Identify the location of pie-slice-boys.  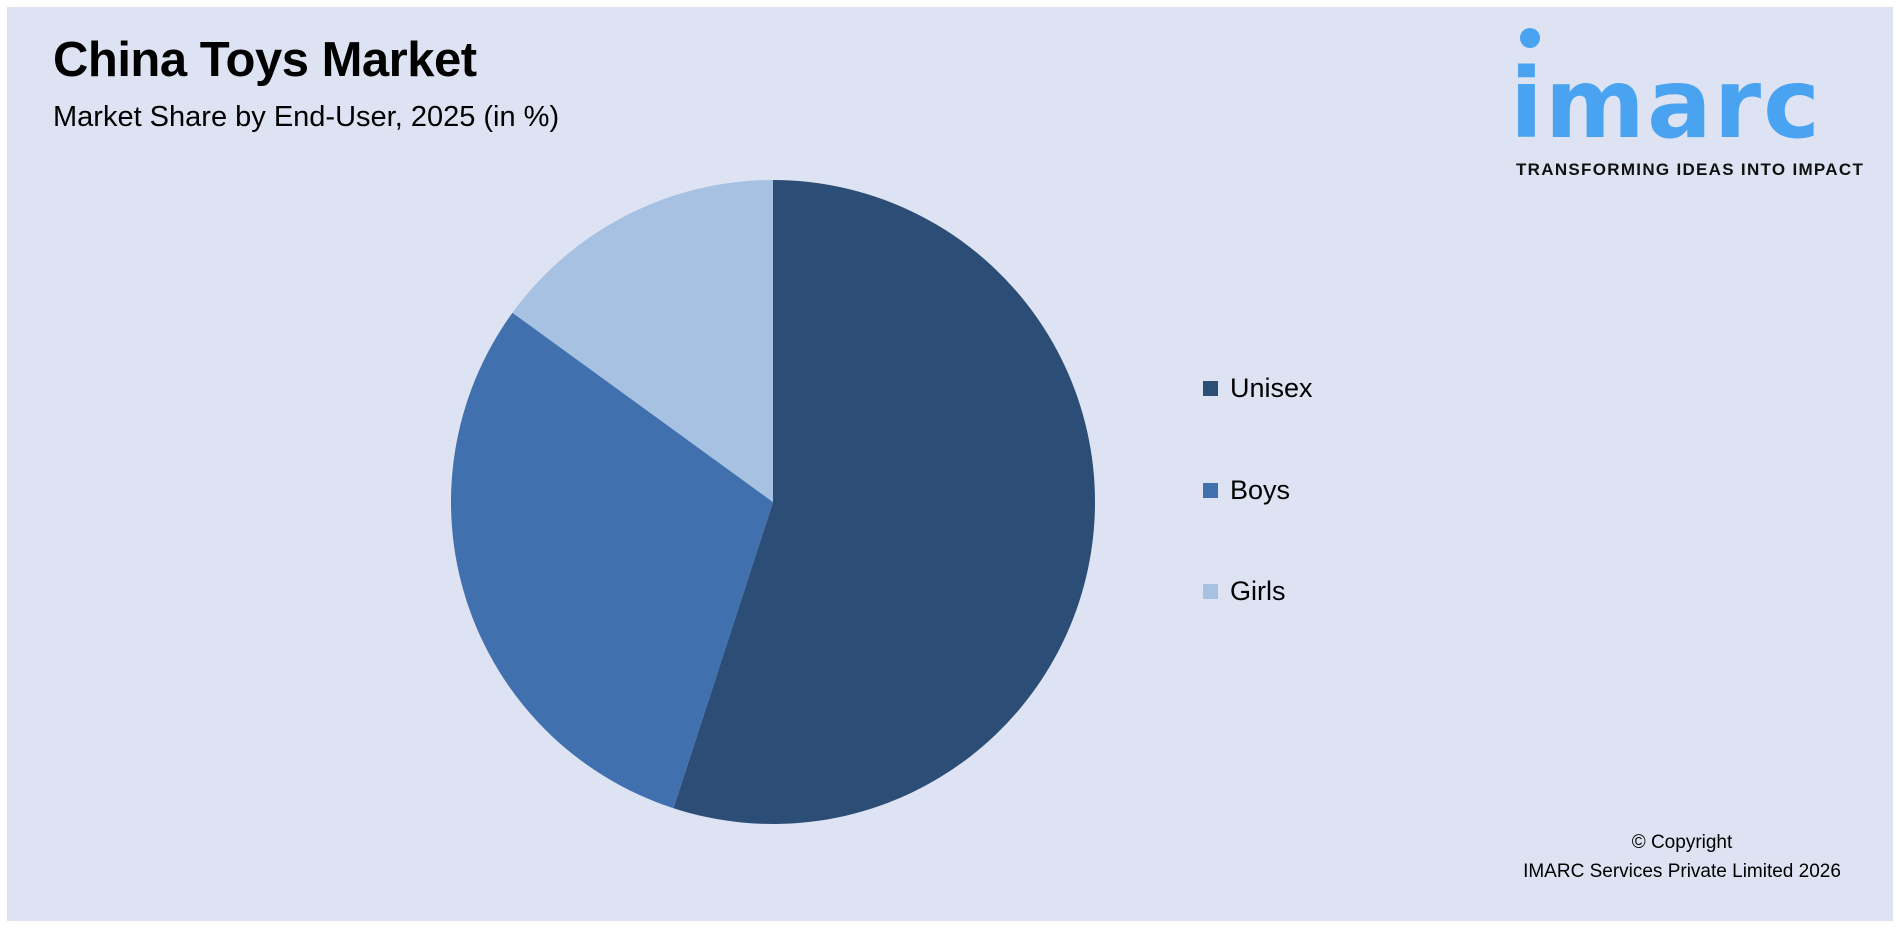
(612, 560).